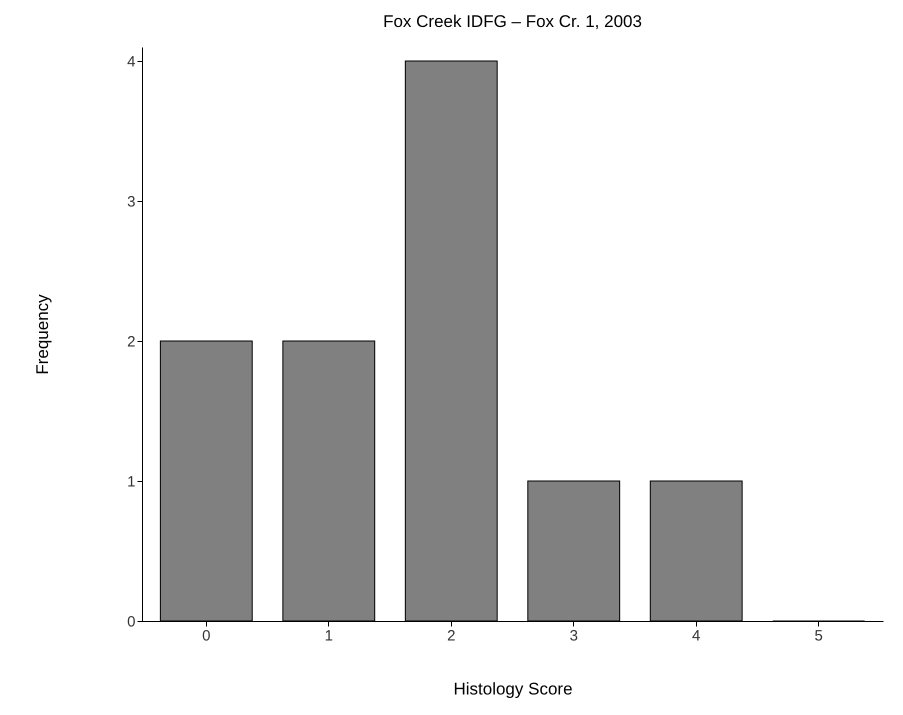 This screenshot has width=903, height=715. Describe the element at coordinates (574, 636) in the screenshot. I see `x-tick-label: 3` at that location.